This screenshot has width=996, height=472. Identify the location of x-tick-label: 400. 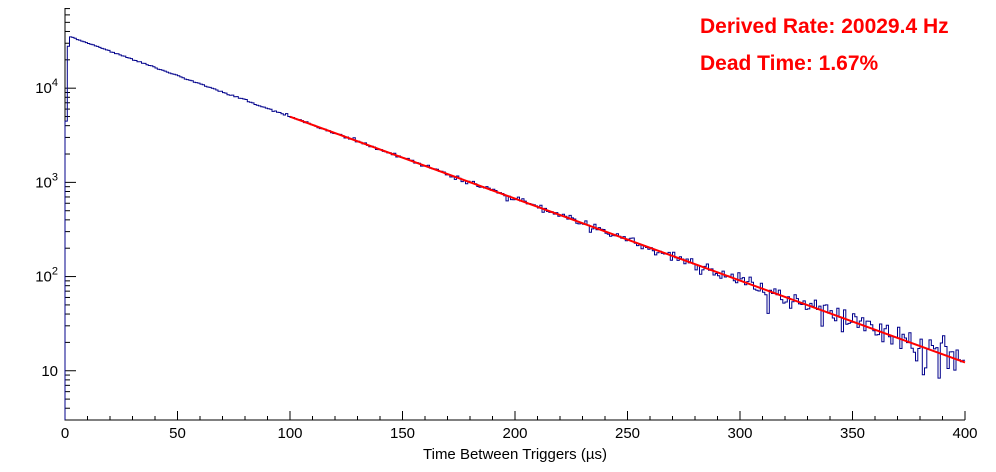
(964, 433).